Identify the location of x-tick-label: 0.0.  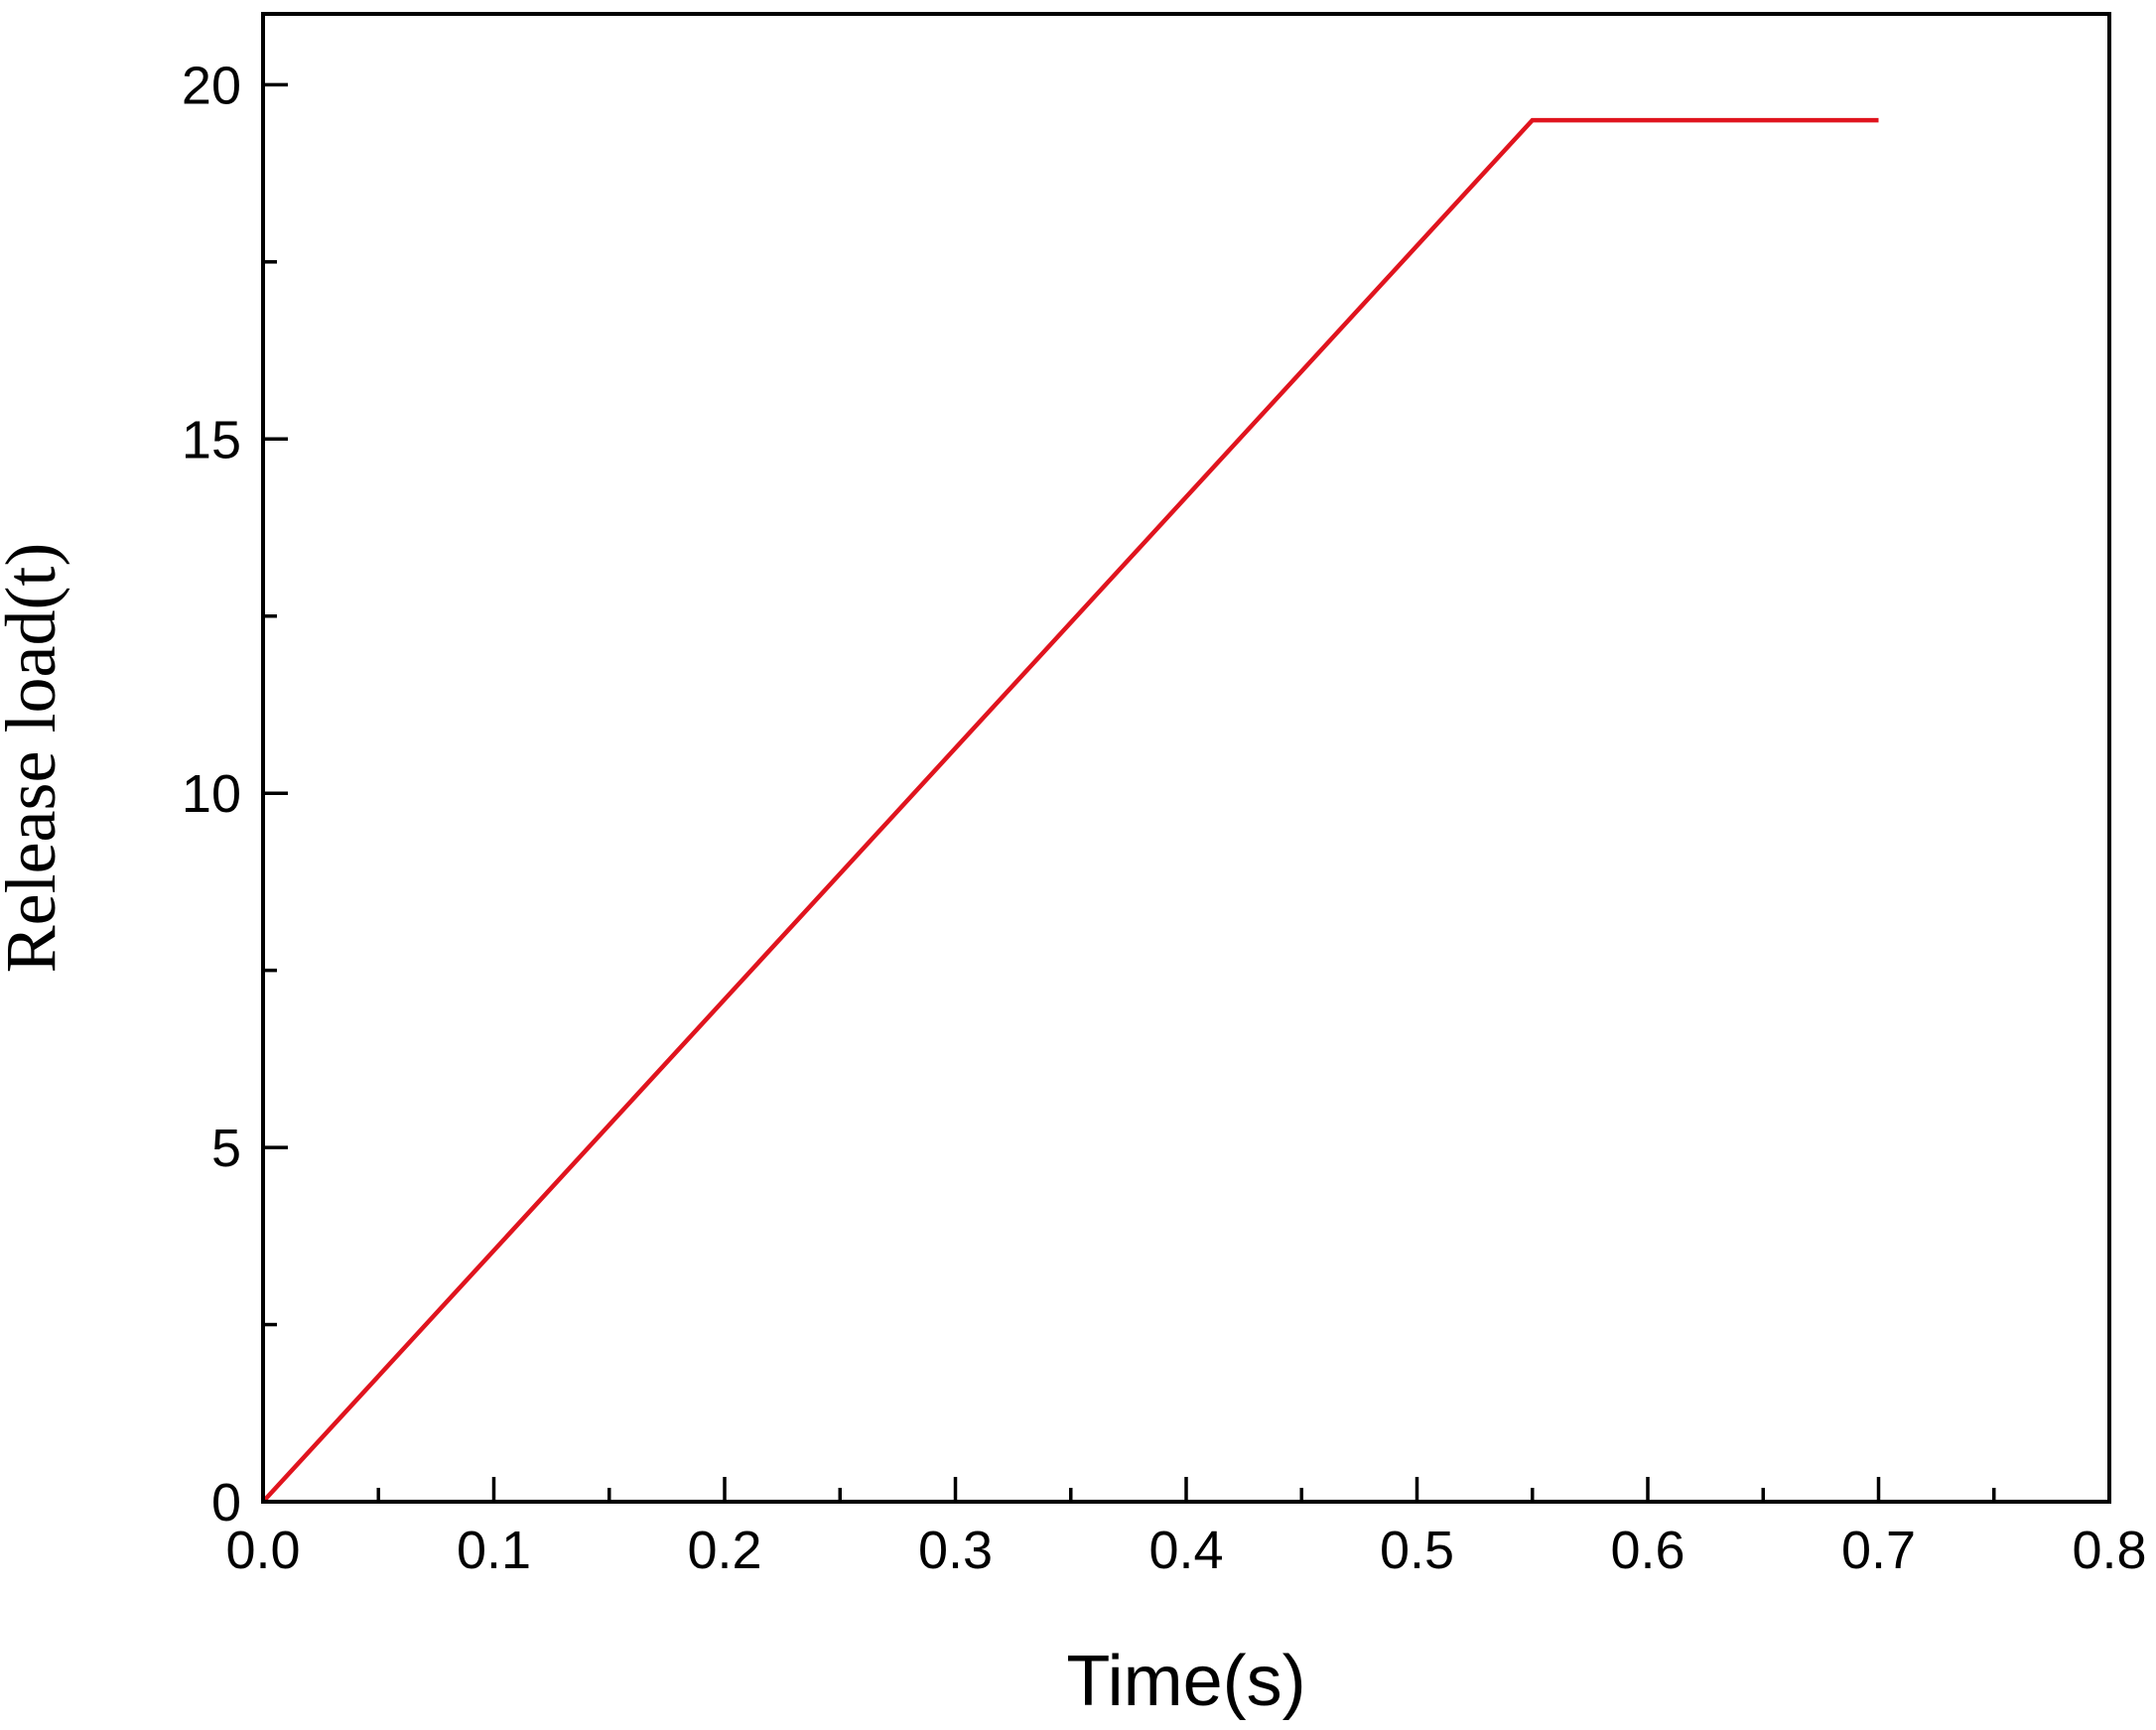
(262, 1550).